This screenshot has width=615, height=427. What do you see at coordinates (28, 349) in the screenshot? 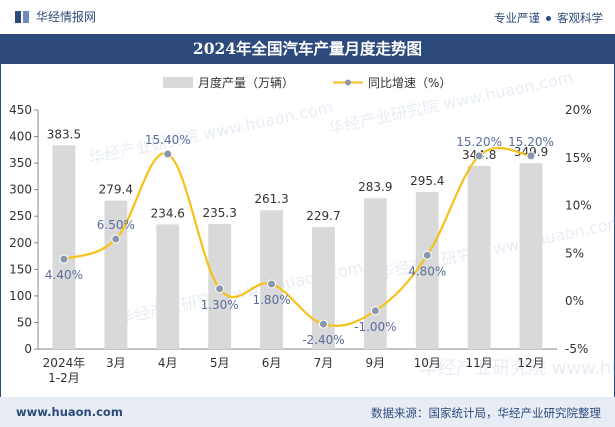
I see `y-left-tick-label: 0` at bounding box center [28, 349].